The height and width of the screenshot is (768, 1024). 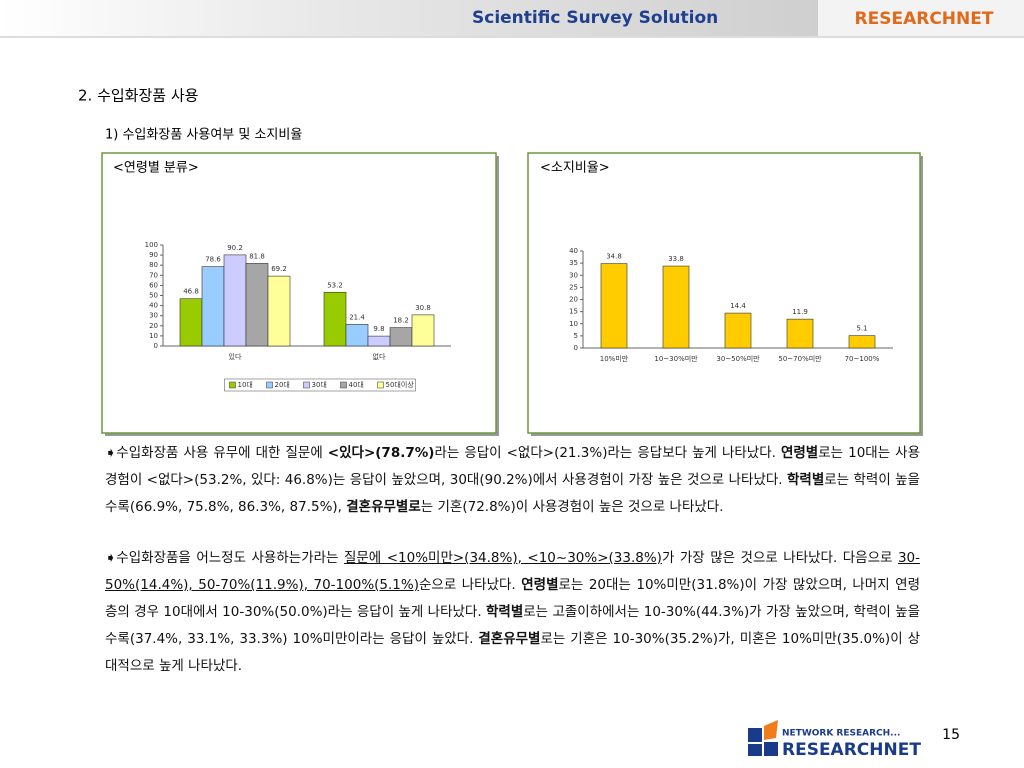 I want to click on x-tick-label: 30~50%미만, so click(x=738, y=358).